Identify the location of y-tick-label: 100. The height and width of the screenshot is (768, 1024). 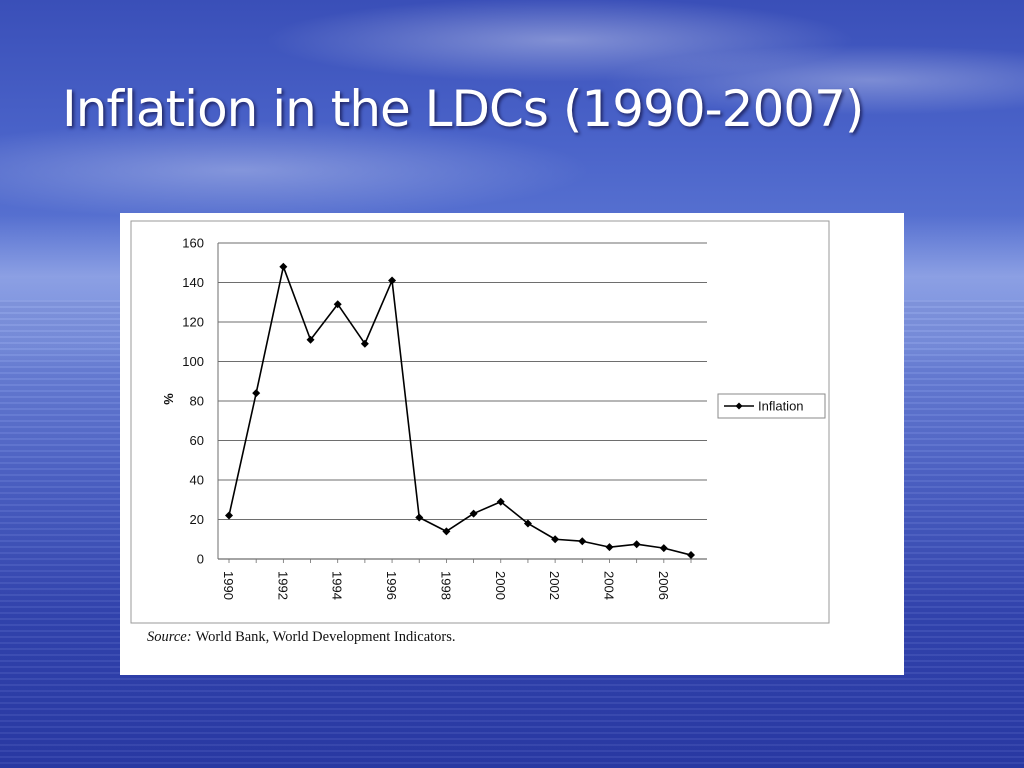
(193, 361).